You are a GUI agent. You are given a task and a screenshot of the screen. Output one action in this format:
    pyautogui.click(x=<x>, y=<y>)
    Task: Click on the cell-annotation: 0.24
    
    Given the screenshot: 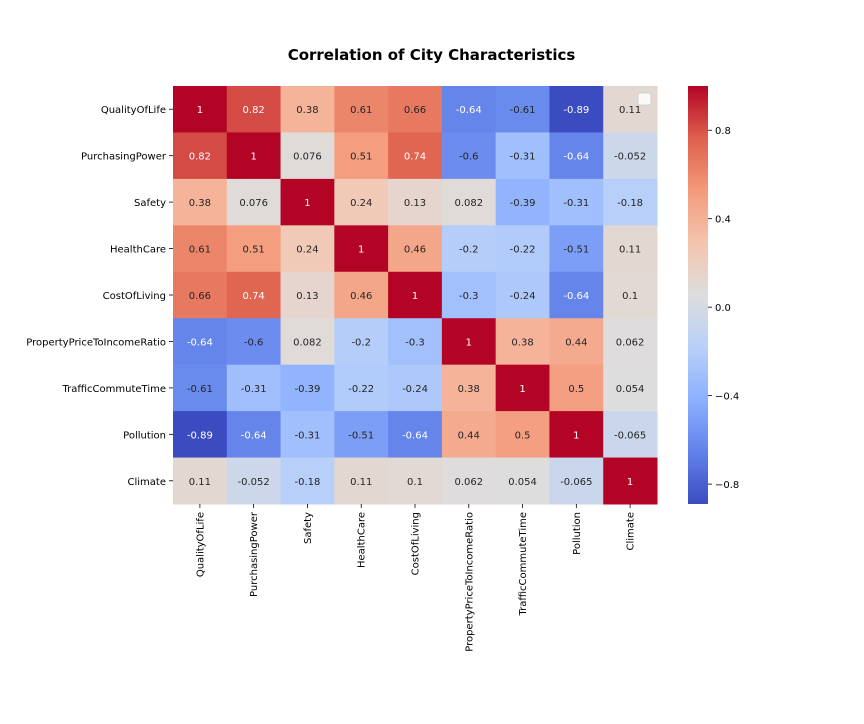 What is the action you would take?
    pyautogui.click(x=307, y=250)
    